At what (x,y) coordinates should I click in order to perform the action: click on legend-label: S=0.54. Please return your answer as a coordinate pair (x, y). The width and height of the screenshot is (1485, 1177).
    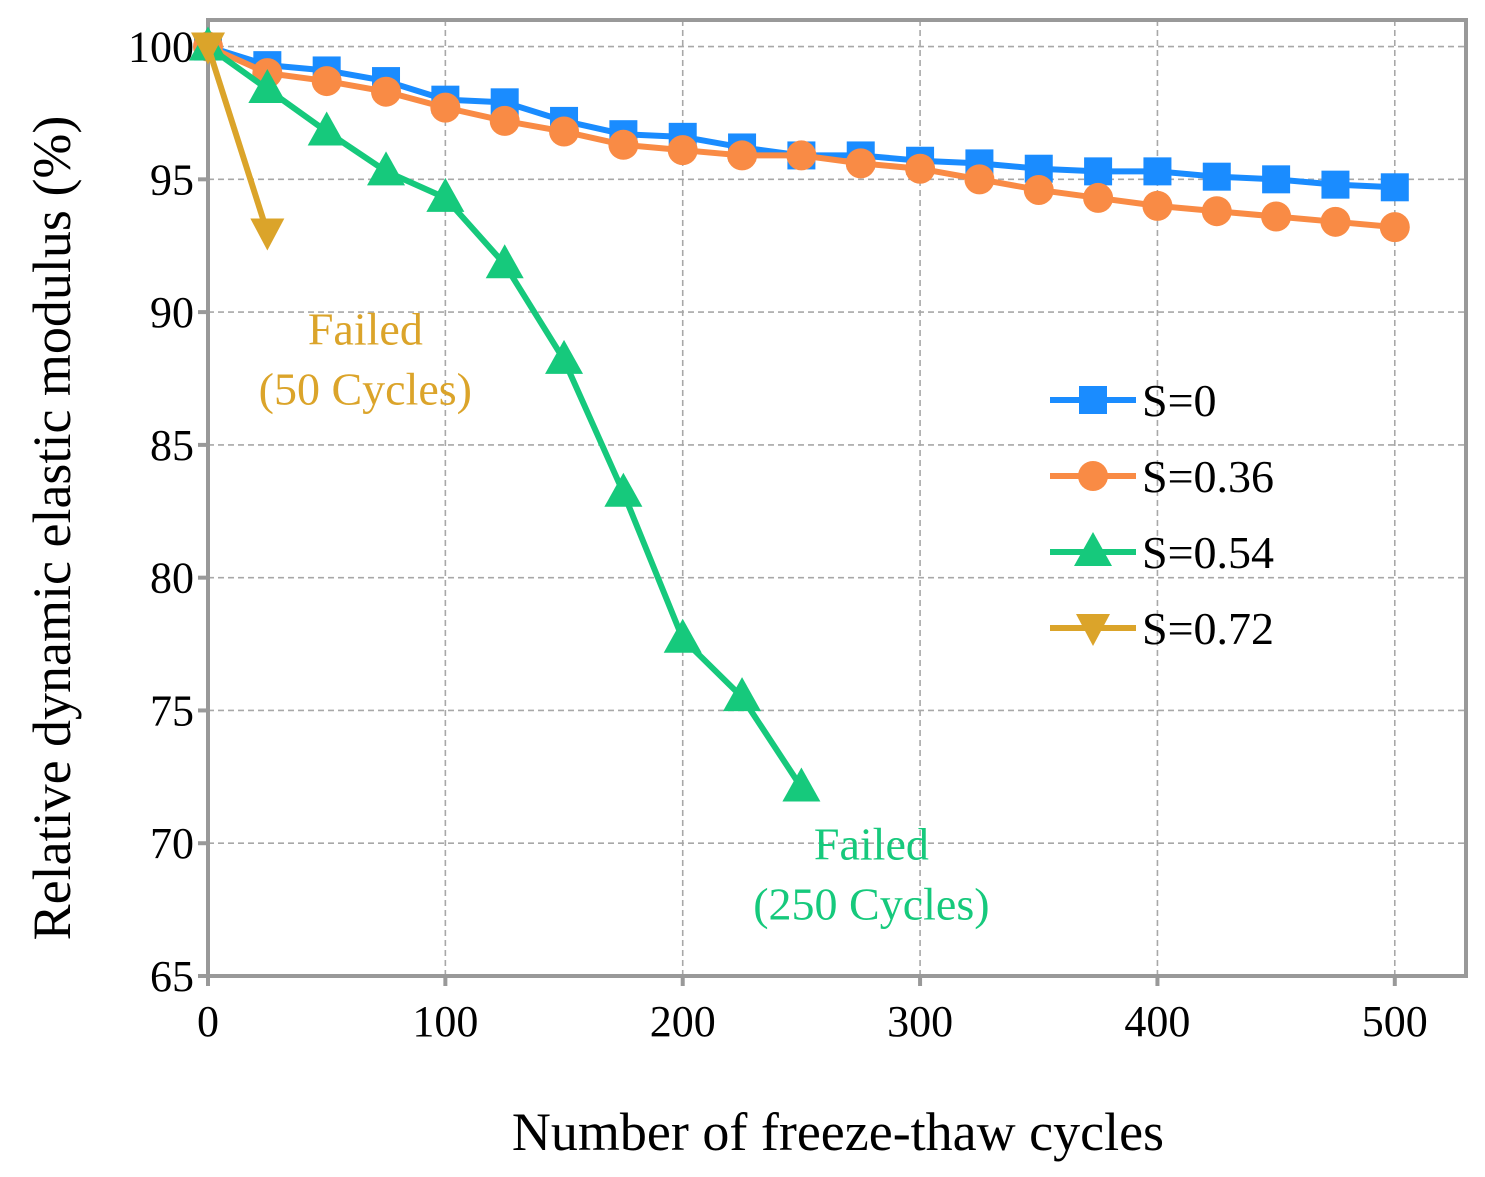
    Looking at the image, I should click on (1208, 552).